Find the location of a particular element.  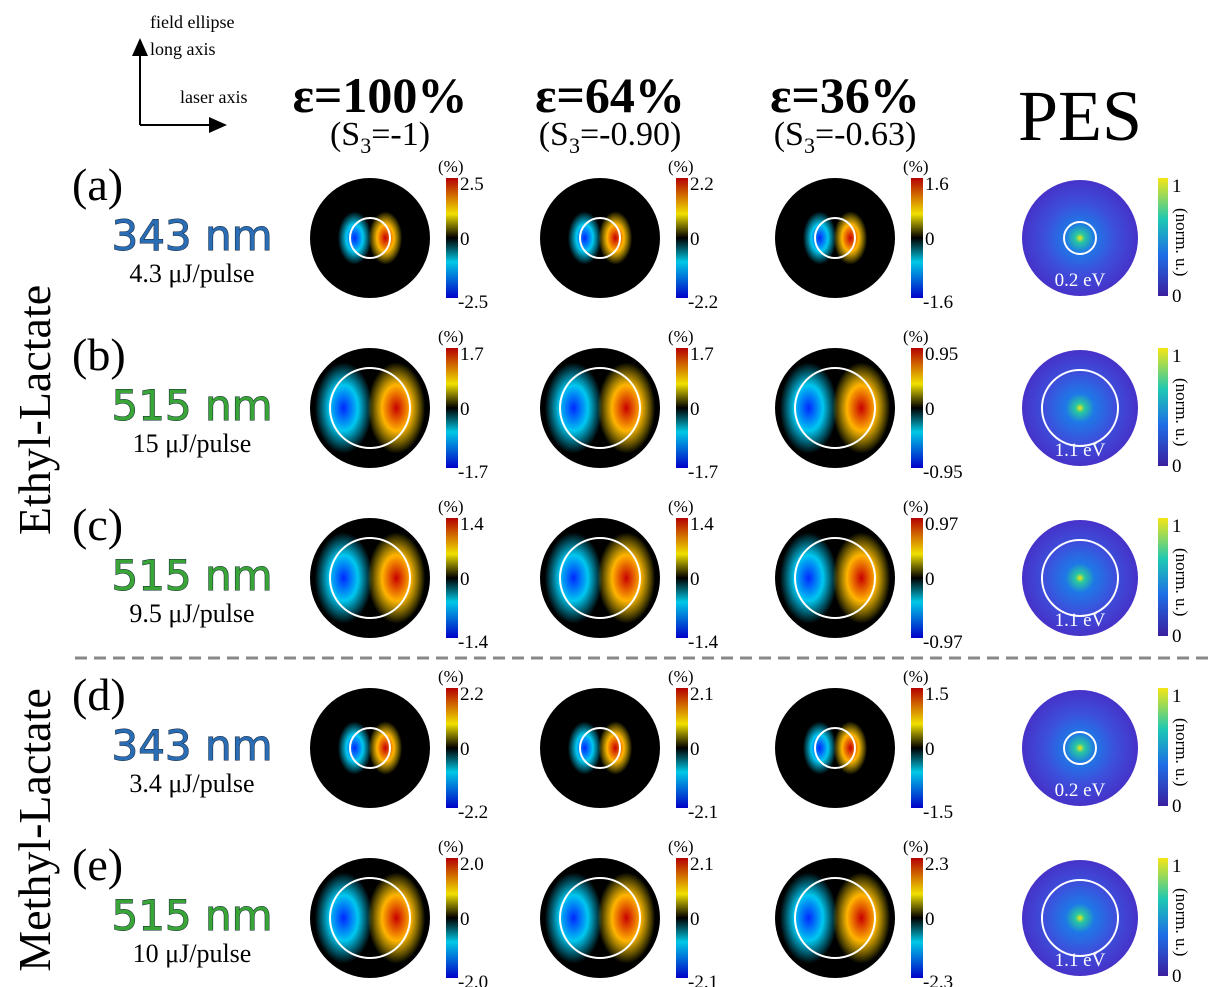

colorbar-max: 2.3 is located at coordinates (937, 864).